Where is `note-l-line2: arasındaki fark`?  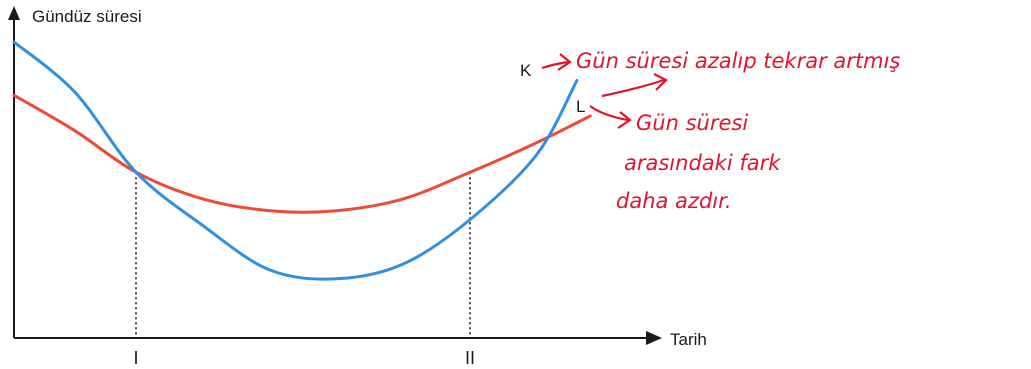
note-l-line2: arasındaki fark is located at coordinates (702, 163).